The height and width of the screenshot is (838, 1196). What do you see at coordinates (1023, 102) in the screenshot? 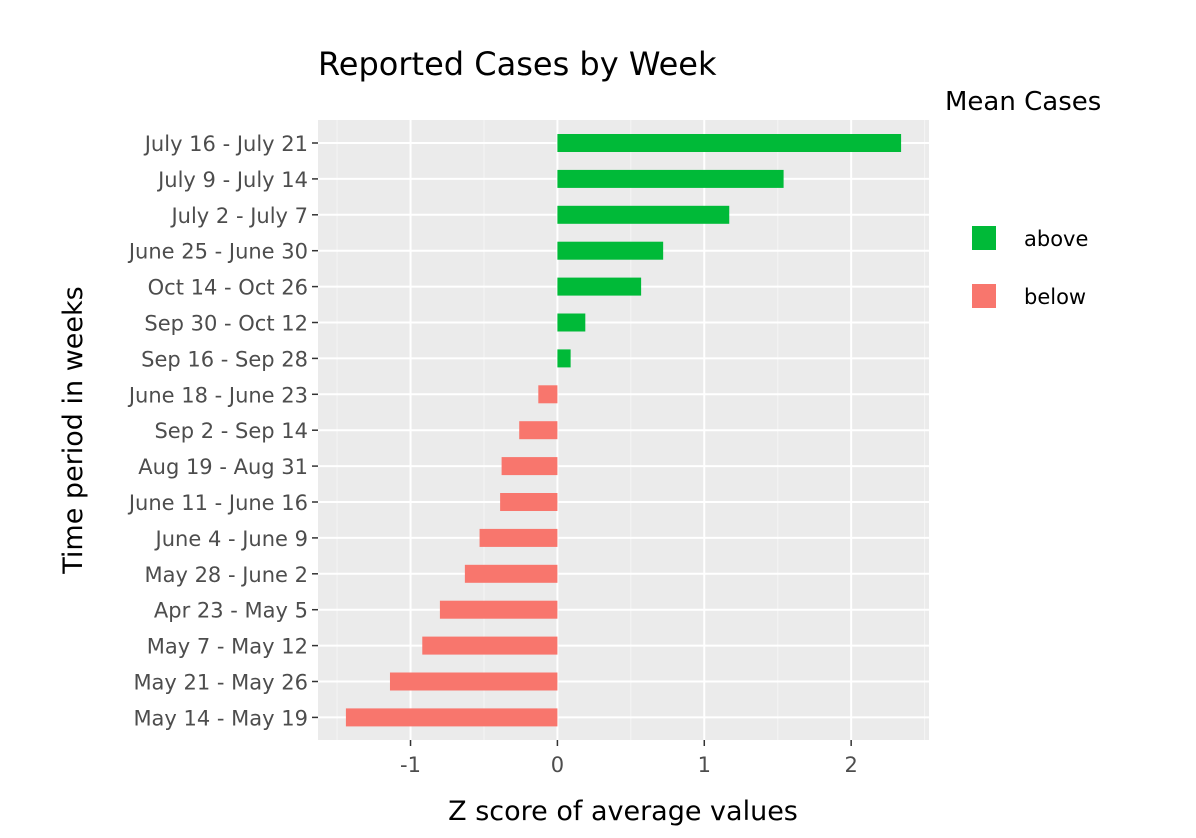
I see `legend-title: Mean Cases` at bounding box center [1023, 102].